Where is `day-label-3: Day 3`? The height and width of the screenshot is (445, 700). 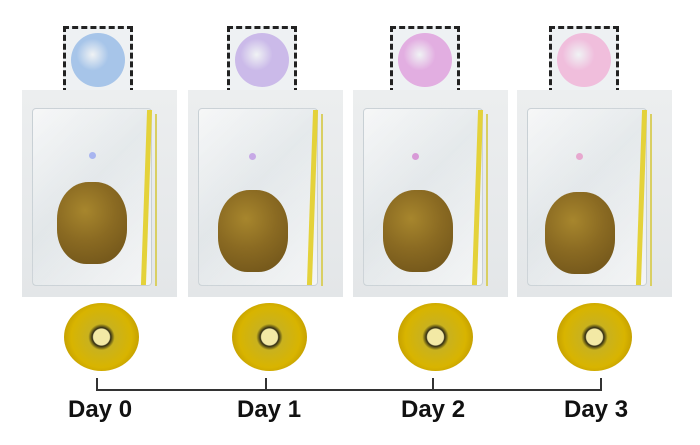 day-label-3: Day 3 is located at coordinates (596, 409).